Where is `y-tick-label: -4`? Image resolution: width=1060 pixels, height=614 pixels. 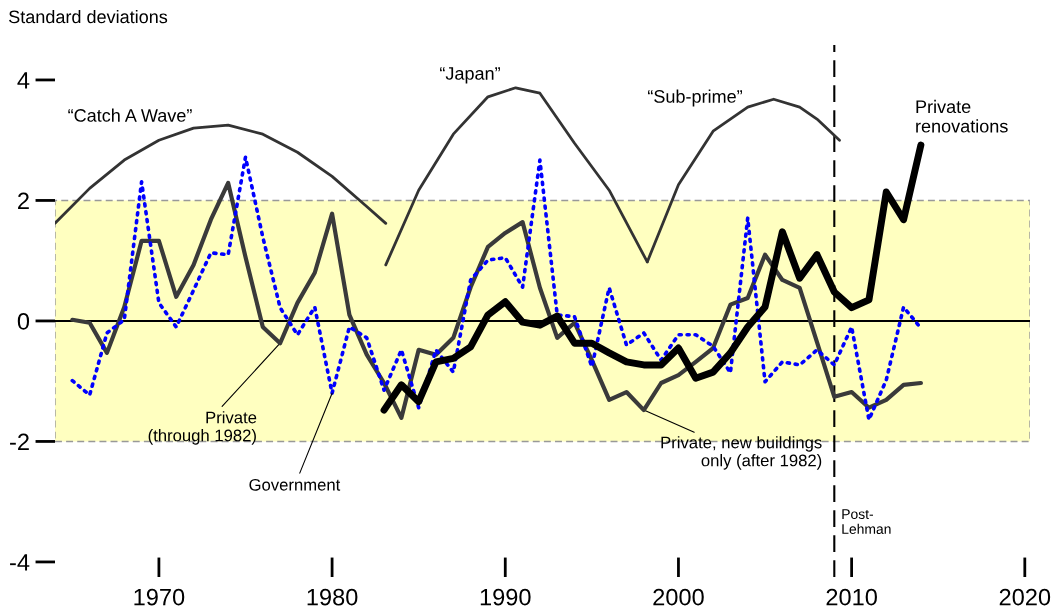 y-tick-label: -4 is located at coordinates (20, 562).